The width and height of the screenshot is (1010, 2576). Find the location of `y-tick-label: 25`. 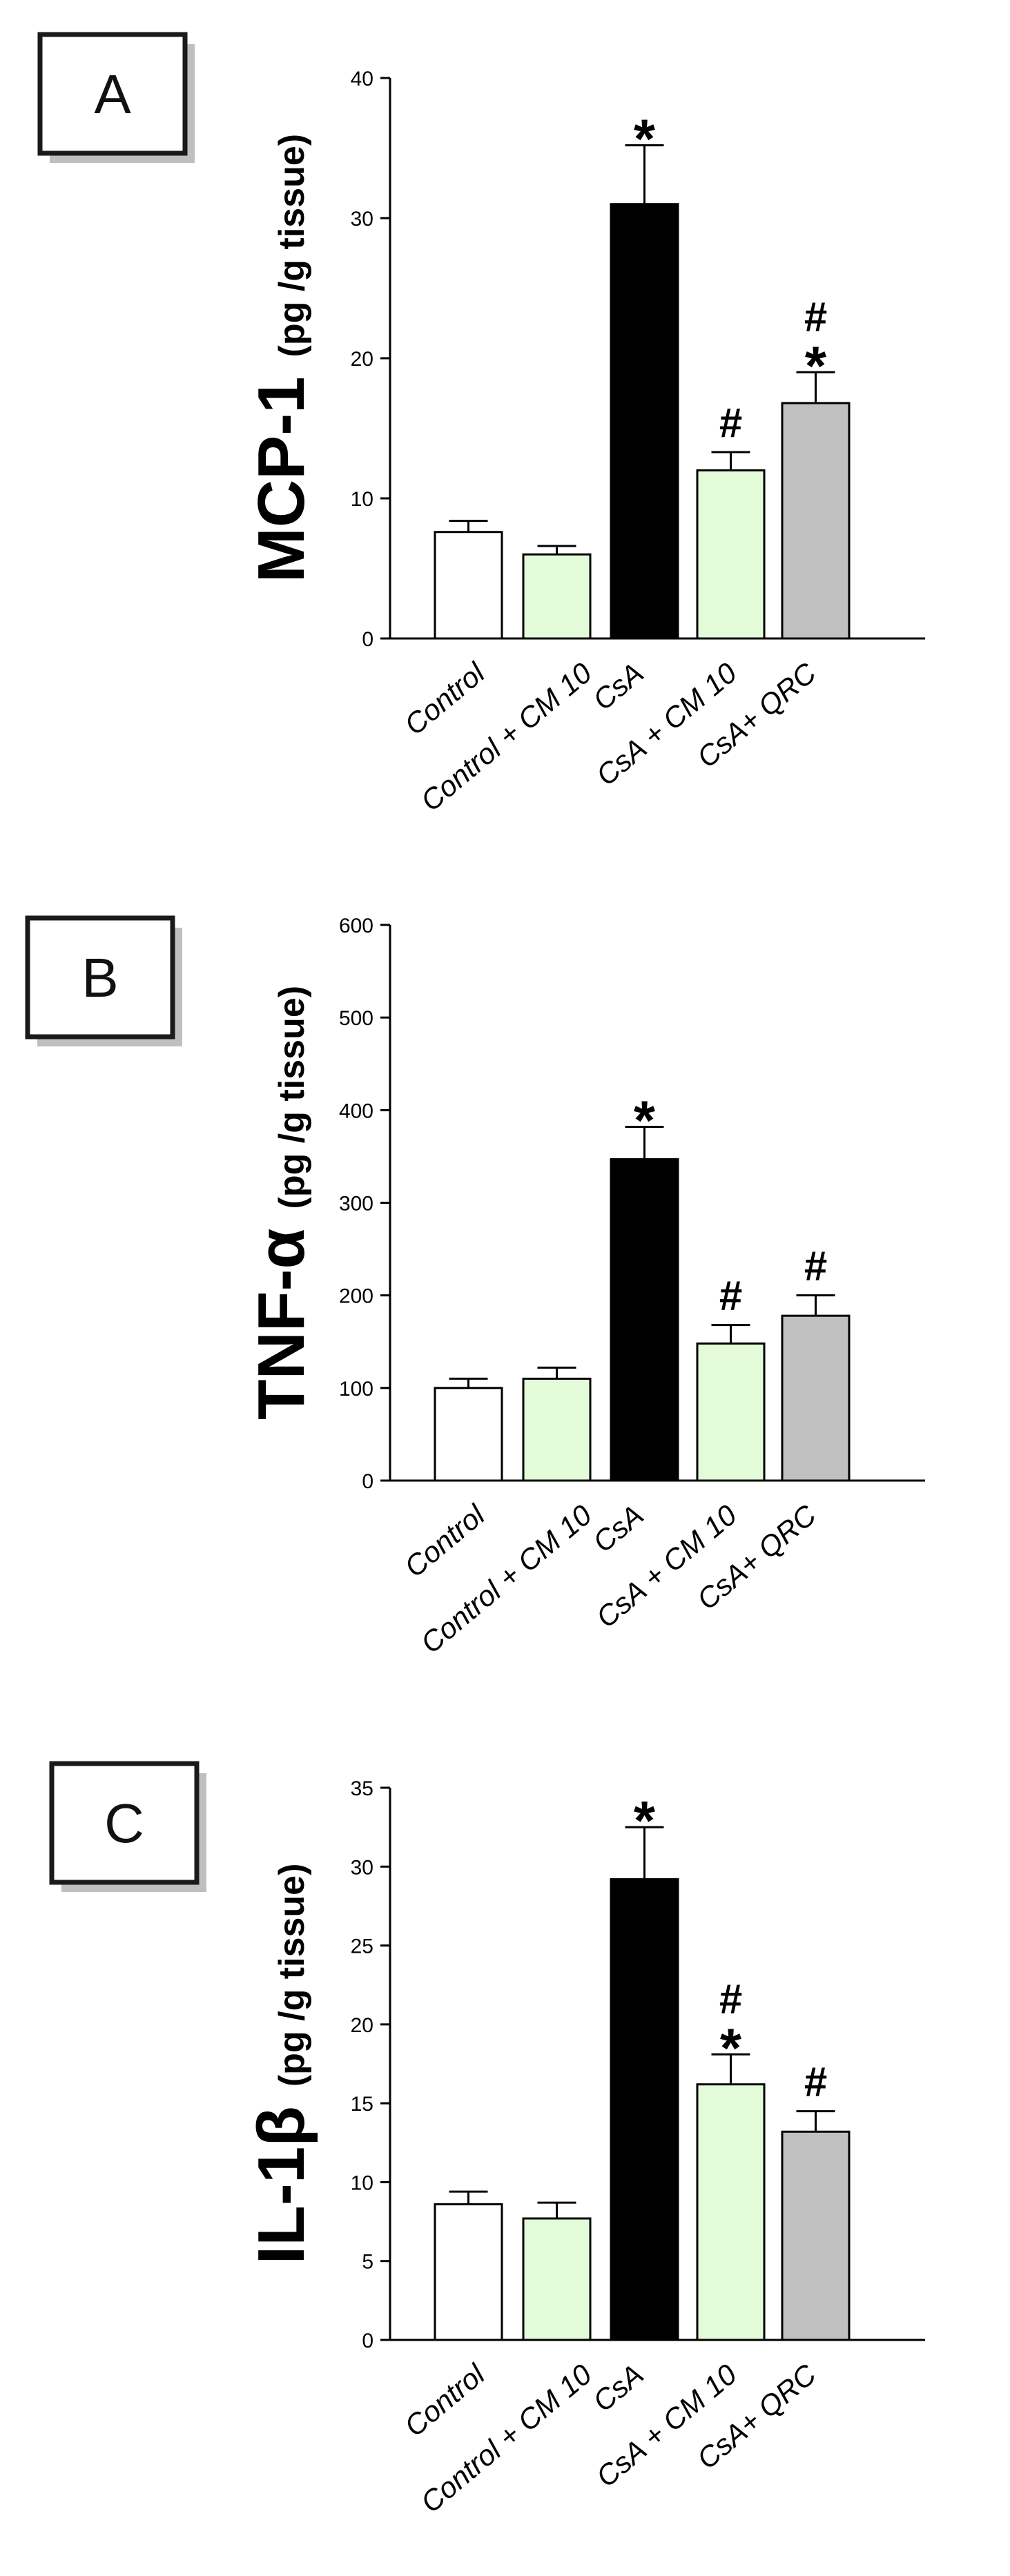

y-tick-label: 25 is located at coordinates (362, 1946).